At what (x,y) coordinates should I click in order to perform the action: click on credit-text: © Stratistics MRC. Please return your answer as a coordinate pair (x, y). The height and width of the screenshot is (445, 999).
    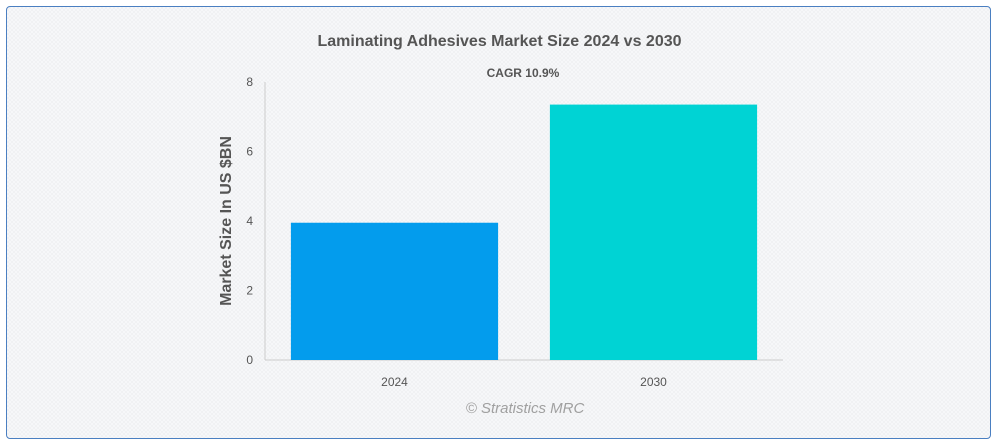
    Looking at the image, I should click on (525, 408).